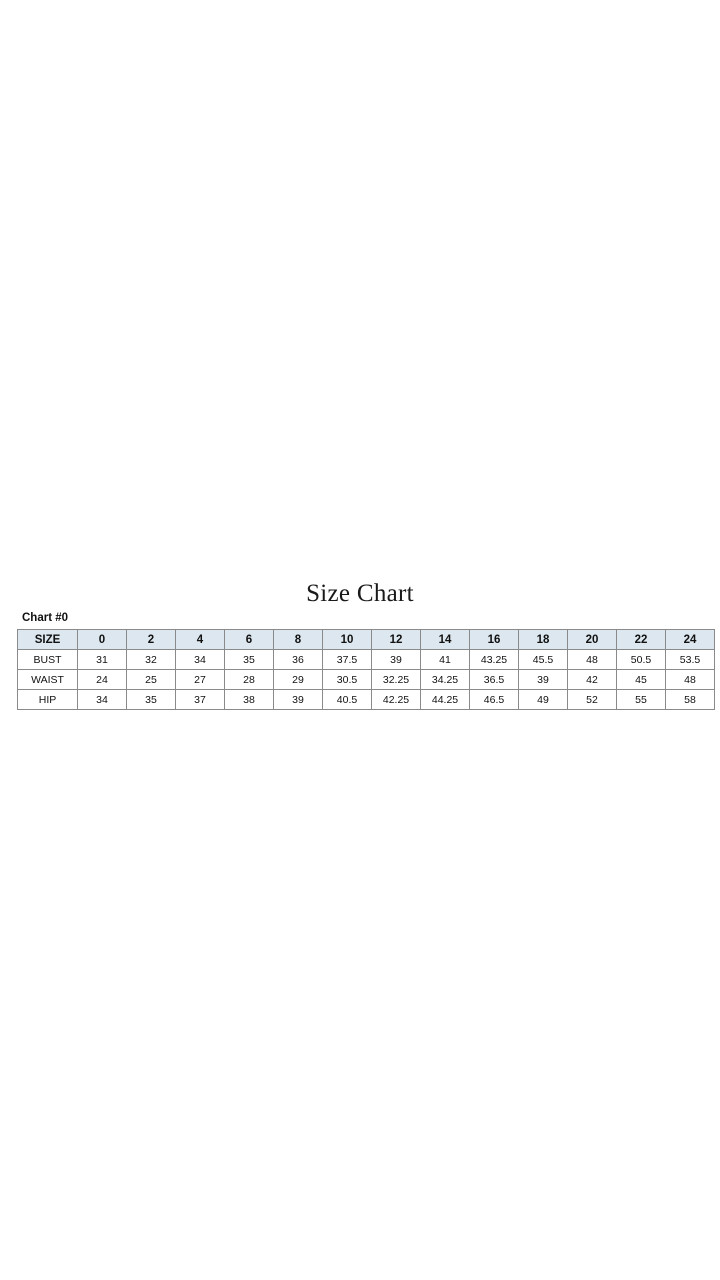  I want to click on table-header: SIZE 0 2 4 6 8 10 12 14 16 18 20 22 24, so click(366, 639).